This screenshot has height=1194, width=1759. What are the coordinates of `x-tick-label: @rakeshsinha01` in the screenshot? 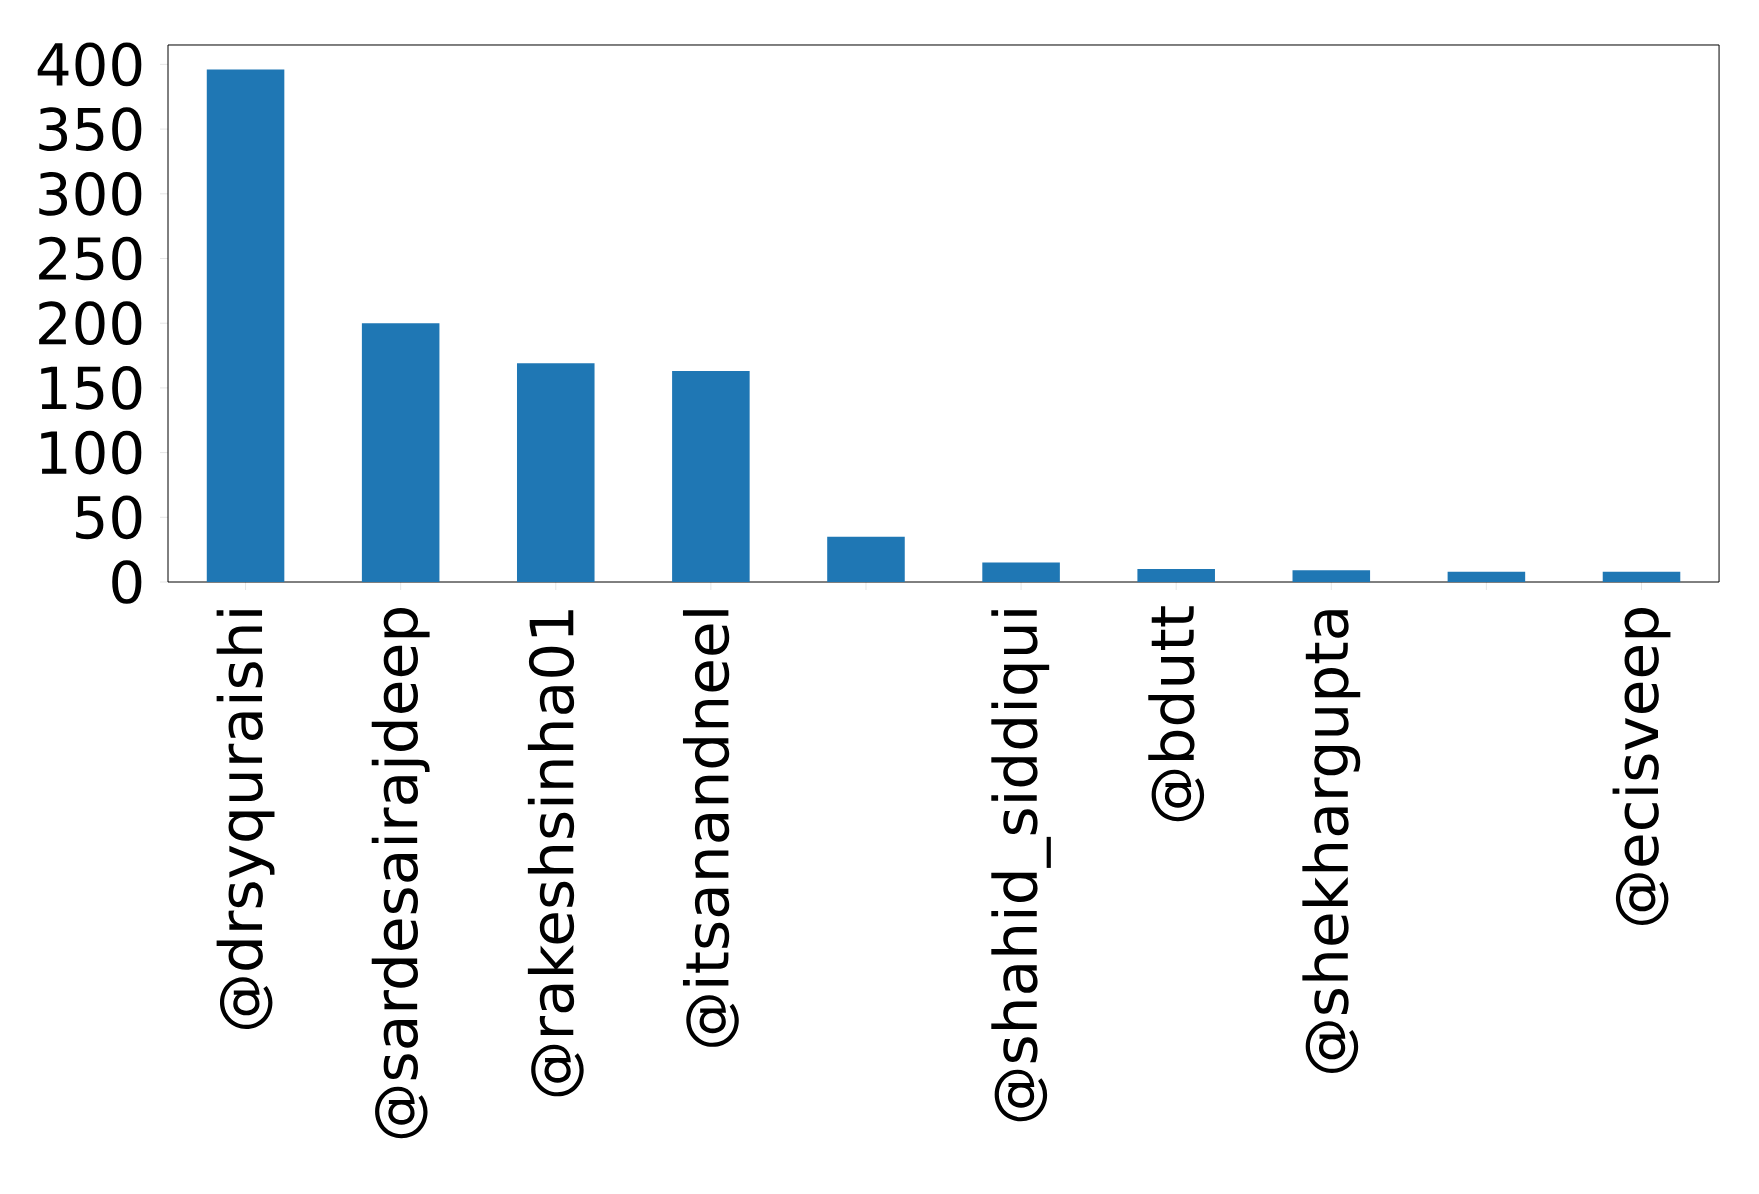 It's located at (555, 853).